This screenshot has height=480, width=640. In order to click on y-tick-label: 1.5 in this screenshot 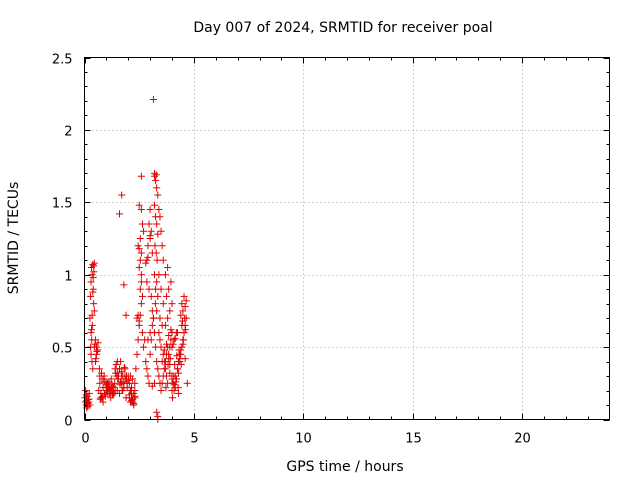, I will do `click(62, 204)`.